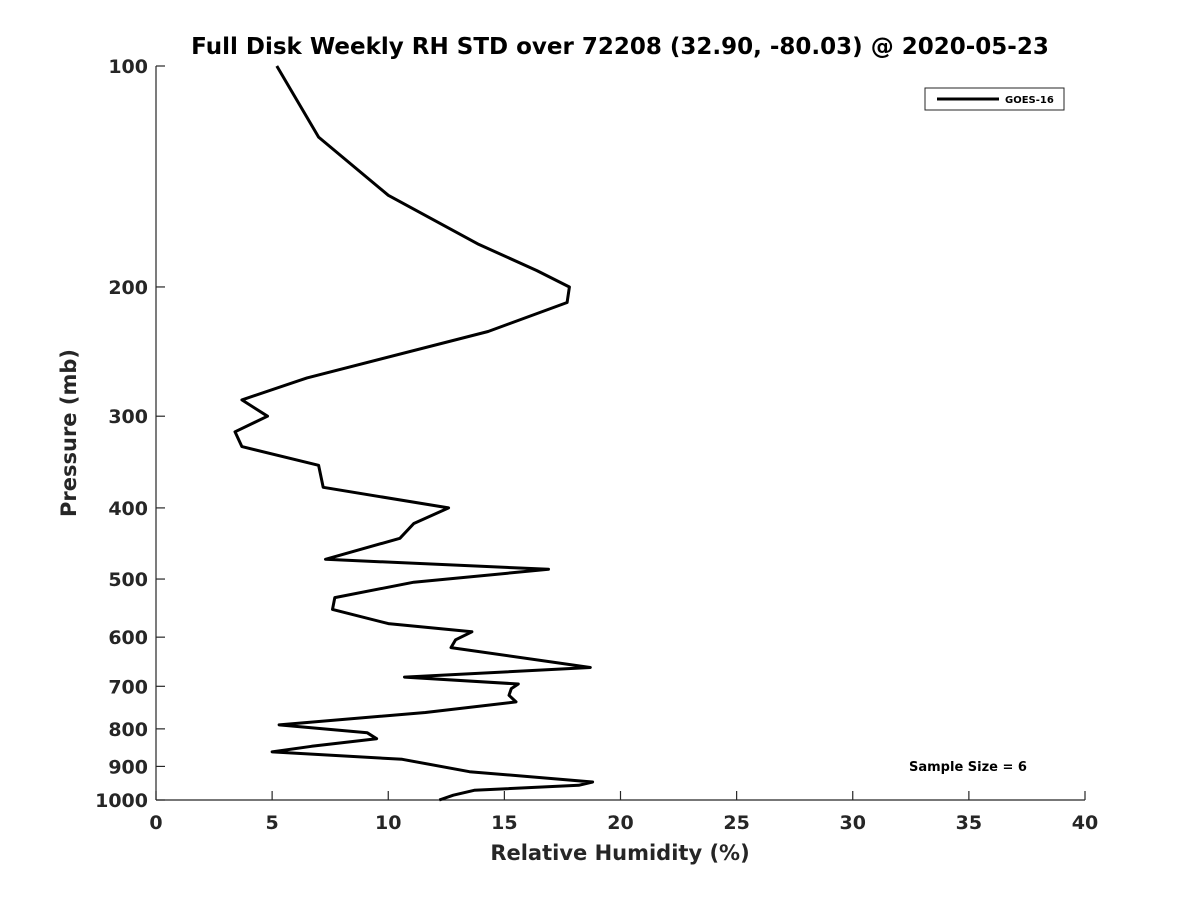  What do you see at coordinates (968, 767) in the screenshot?
I see `sample-size-annotation: Sample Size = 6` at bounding box center [968, 767].